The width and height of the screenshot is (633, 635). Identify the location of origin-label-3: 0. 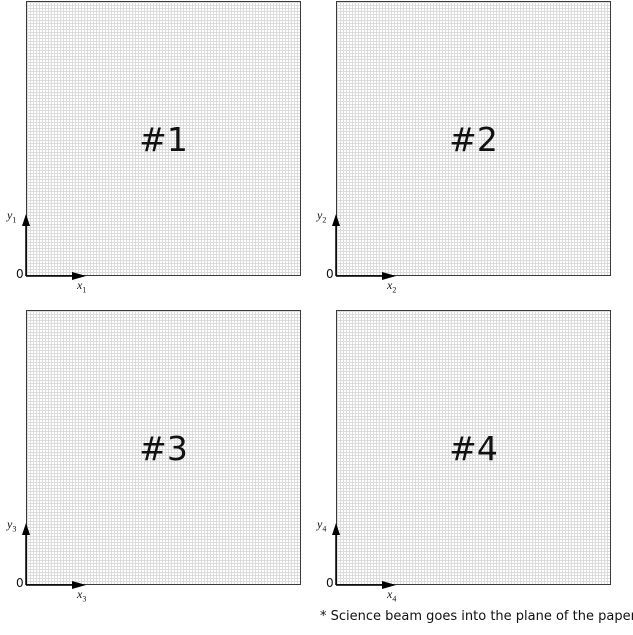
(20, 583).